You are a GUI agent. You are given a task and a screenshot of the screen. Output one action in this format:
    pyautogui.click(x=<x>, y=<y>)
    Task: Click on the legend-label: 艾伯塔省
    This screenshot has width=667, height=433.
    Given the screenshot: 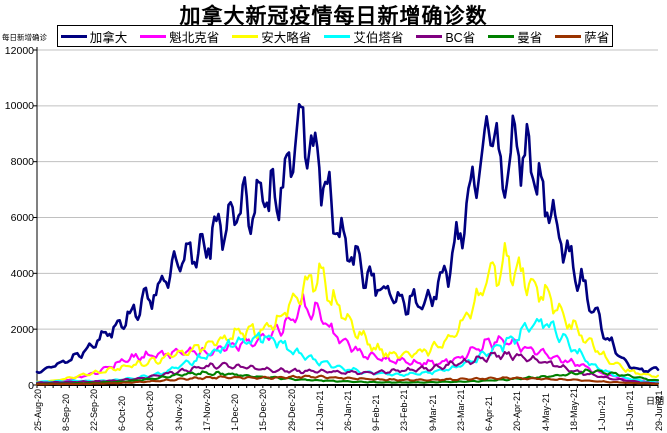 What is the action you would take?
    pyautogui.click(x=378, y=37)
    